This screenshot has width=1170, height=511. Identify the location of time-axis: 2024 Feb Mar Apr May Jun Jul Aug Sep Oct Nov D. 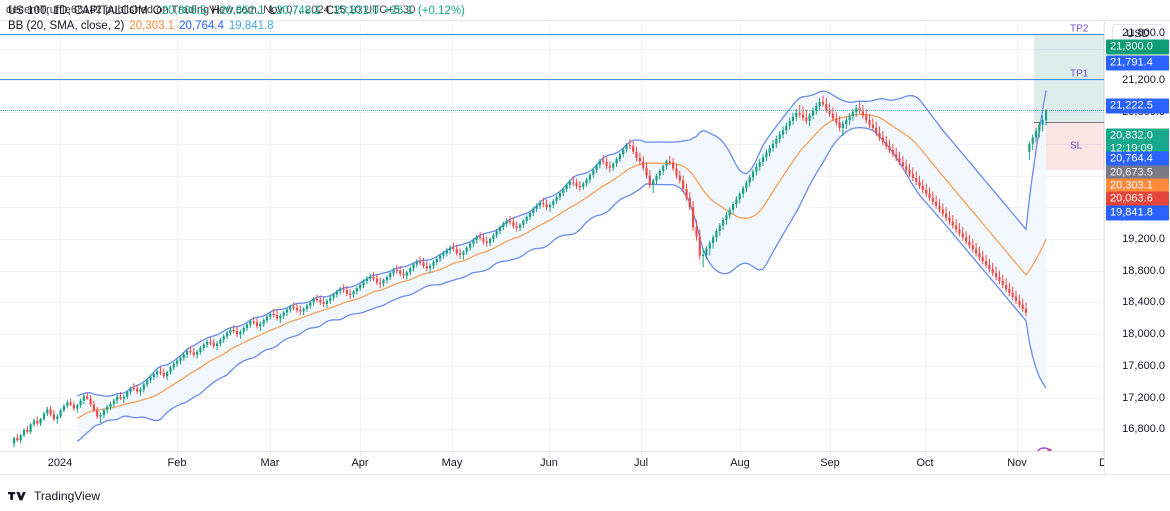
(553, 462).